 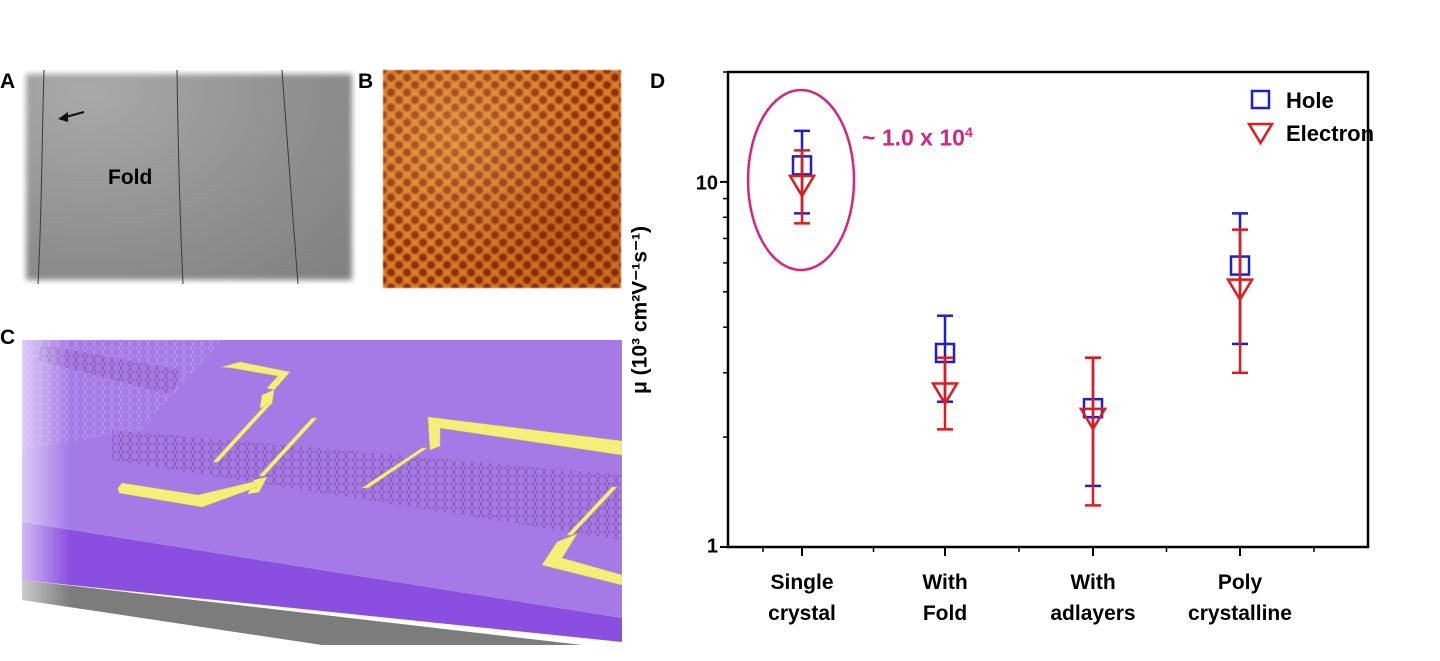 What do you see at coordinates (1092, 598) in the screenshot?
I see `x-category-with-adlayers: With adlayers` at bounding box center [1092, 598].